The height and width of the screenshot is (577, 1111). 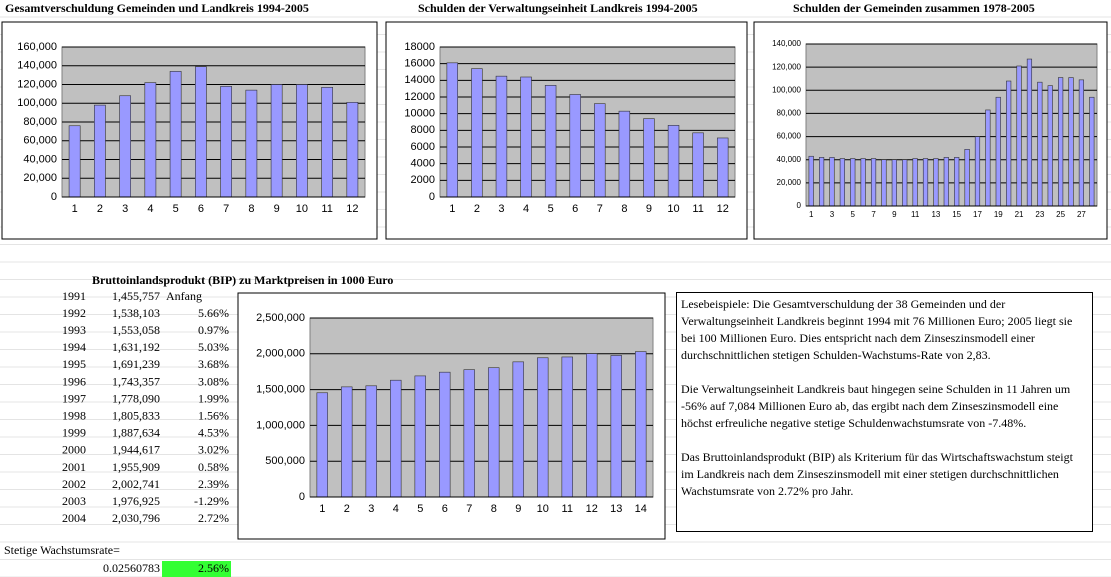 I want to click on rate-cell, so click(x=196, y=569).